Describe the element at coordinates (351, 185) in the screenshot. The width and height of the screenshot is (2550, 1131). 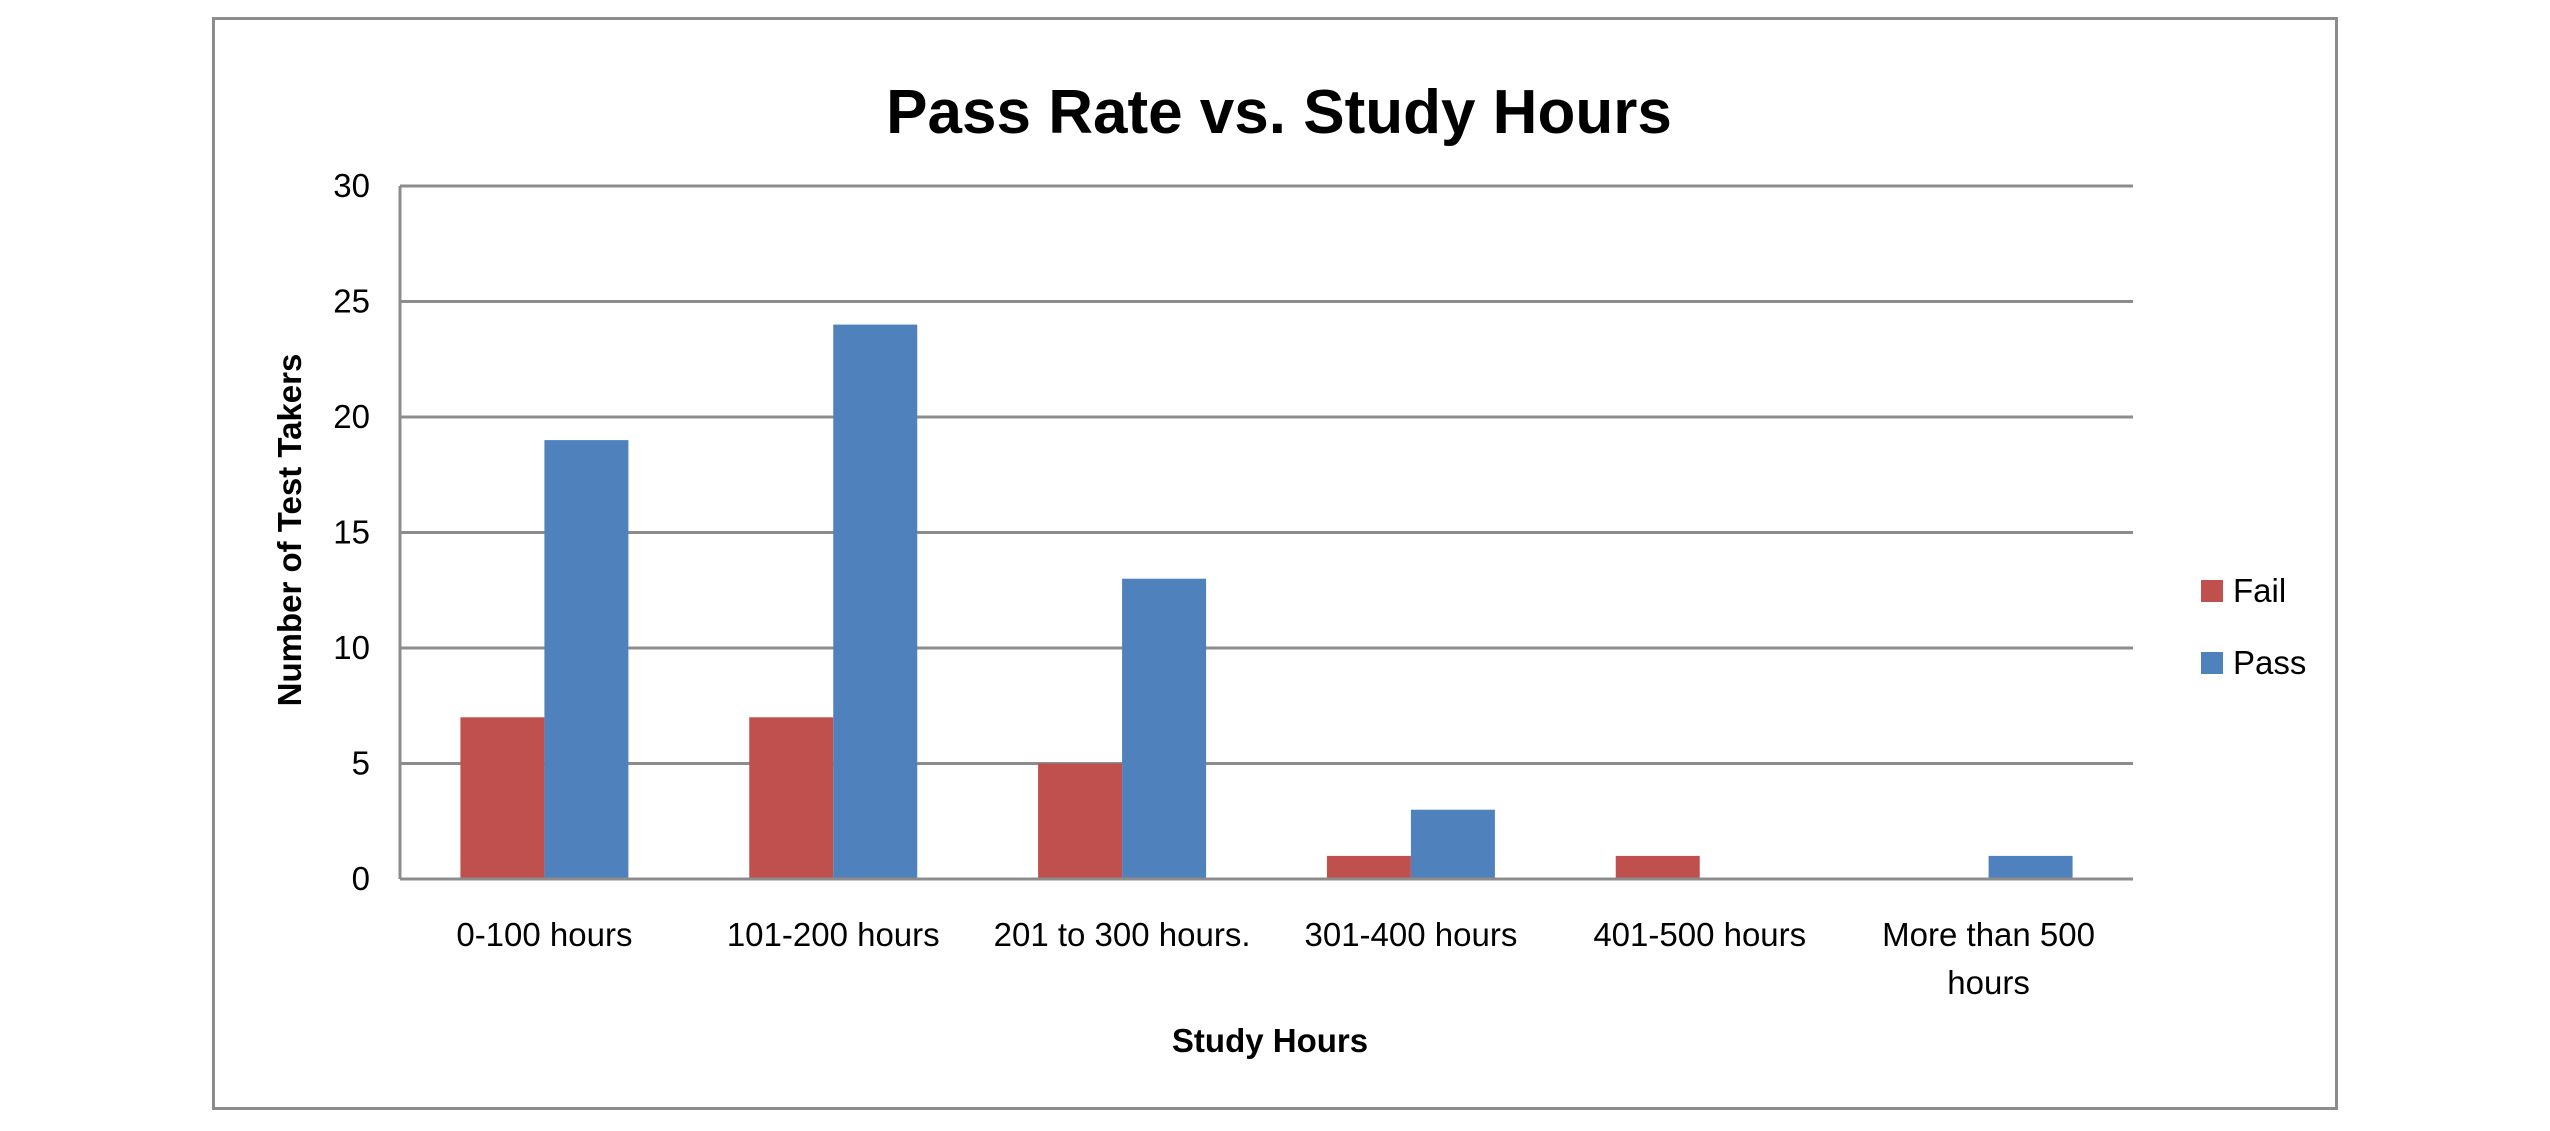
I see `y-tick-label: 30` at that location.